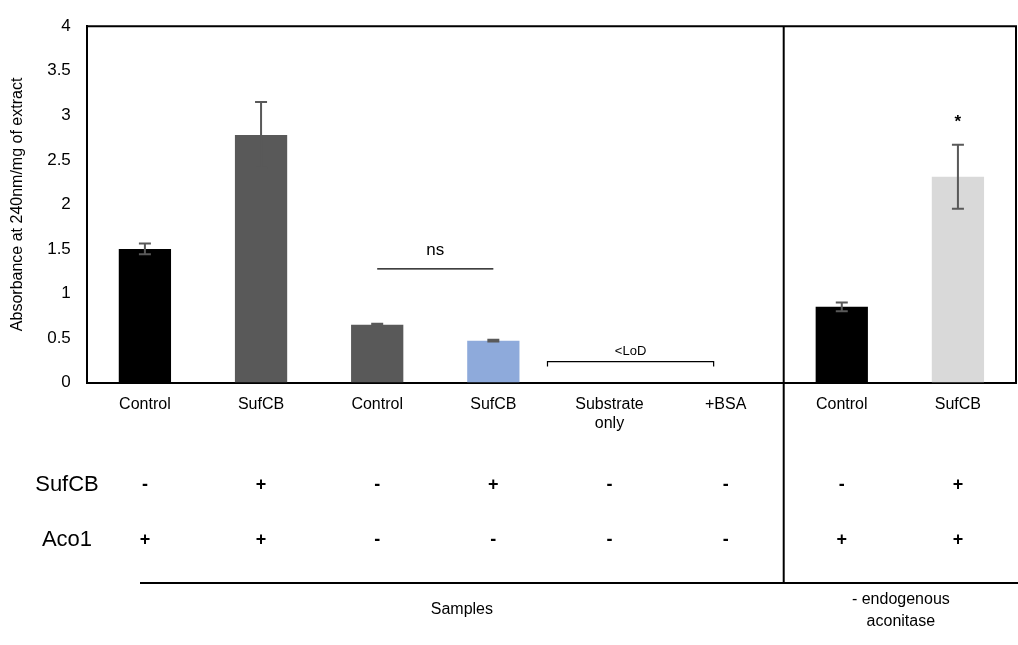 This screenshot has width=1018, height=645. Describe the element at coordinates (630, 350) in the screenshot. I see `annotation: <LoD` at that location.